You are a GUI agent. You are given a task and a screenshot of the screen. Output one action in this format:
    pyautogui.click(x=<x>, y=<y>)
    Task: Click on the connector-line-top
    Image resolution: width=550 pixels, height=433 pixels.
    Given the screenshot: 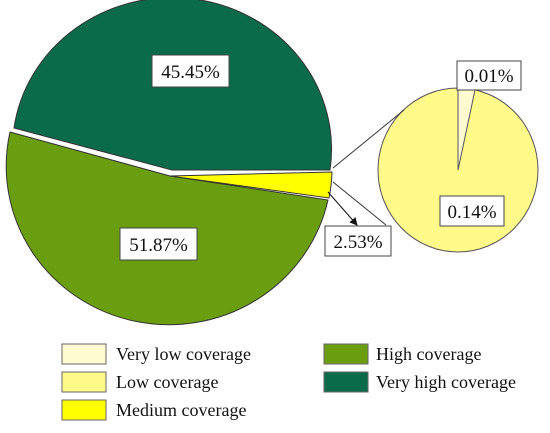 What is the action you would take?
    pyautogui.click(x=368, y=139)
    